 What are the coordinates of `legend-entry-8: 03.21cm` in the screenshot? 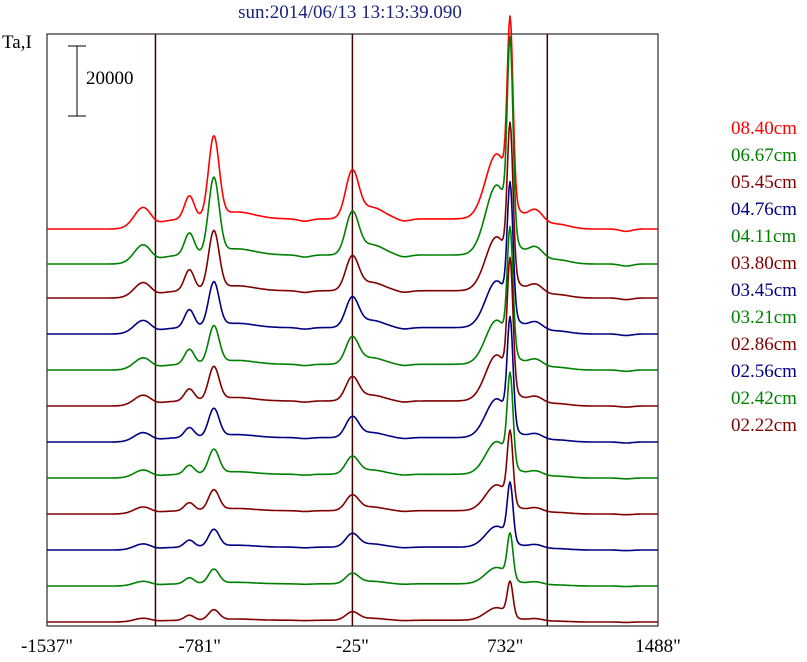 It's located at (764, 317).